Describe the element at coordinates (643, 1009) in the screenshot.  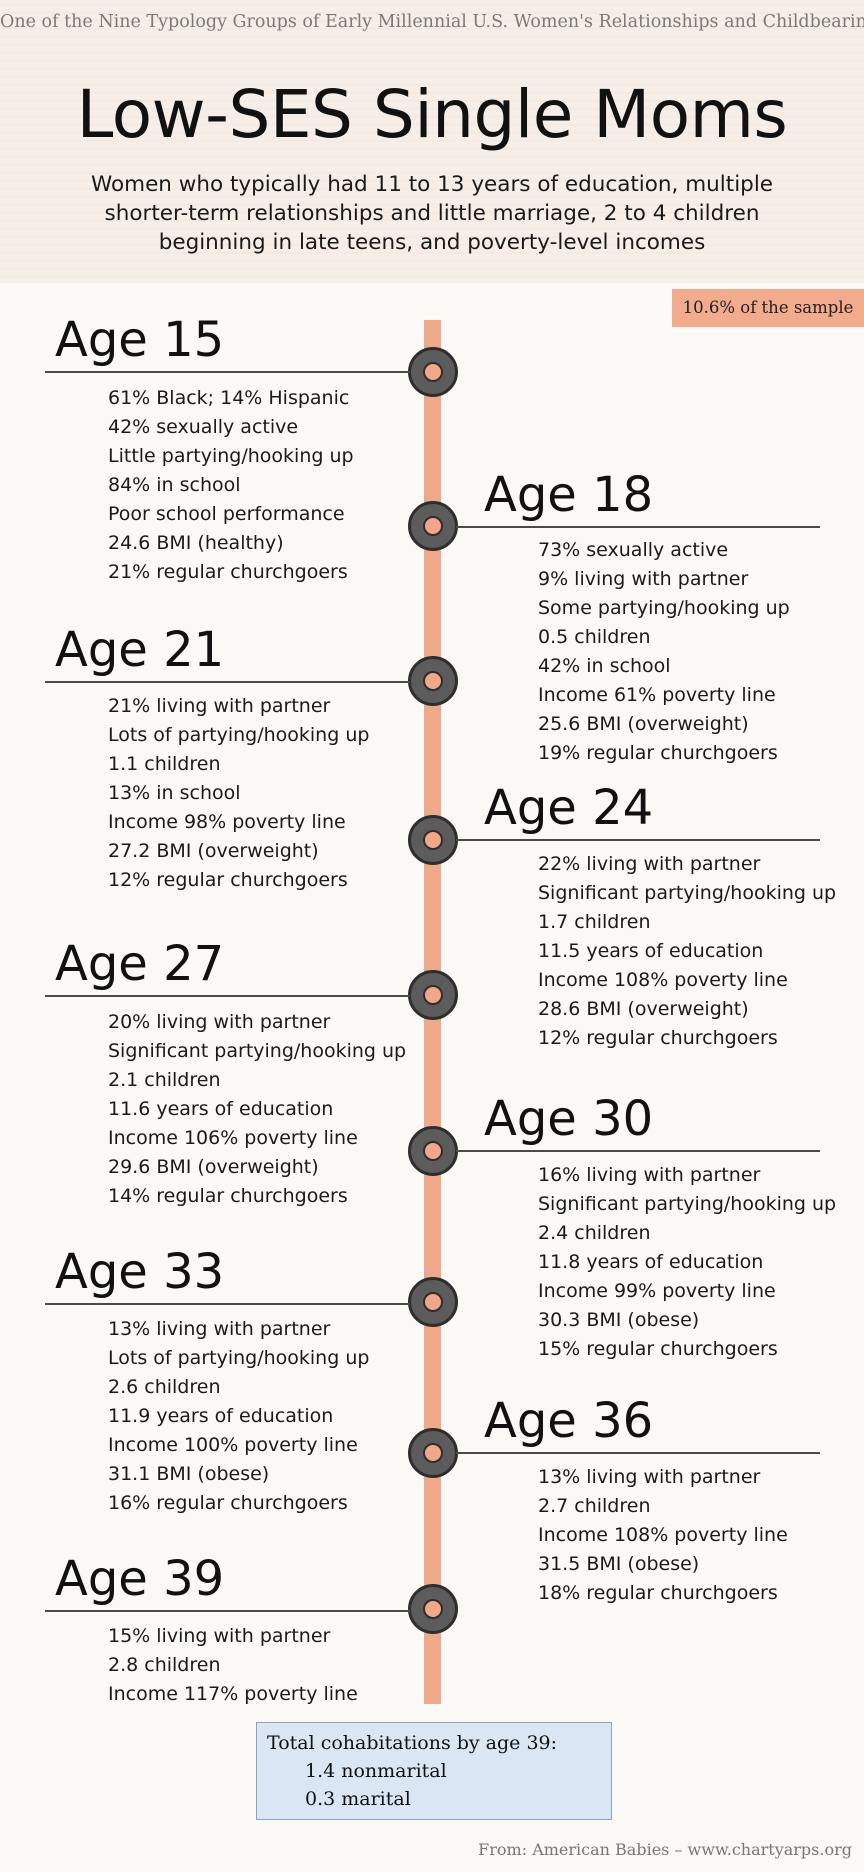
I see `fact-item: 28.6 BMI (overweight)` at that location.